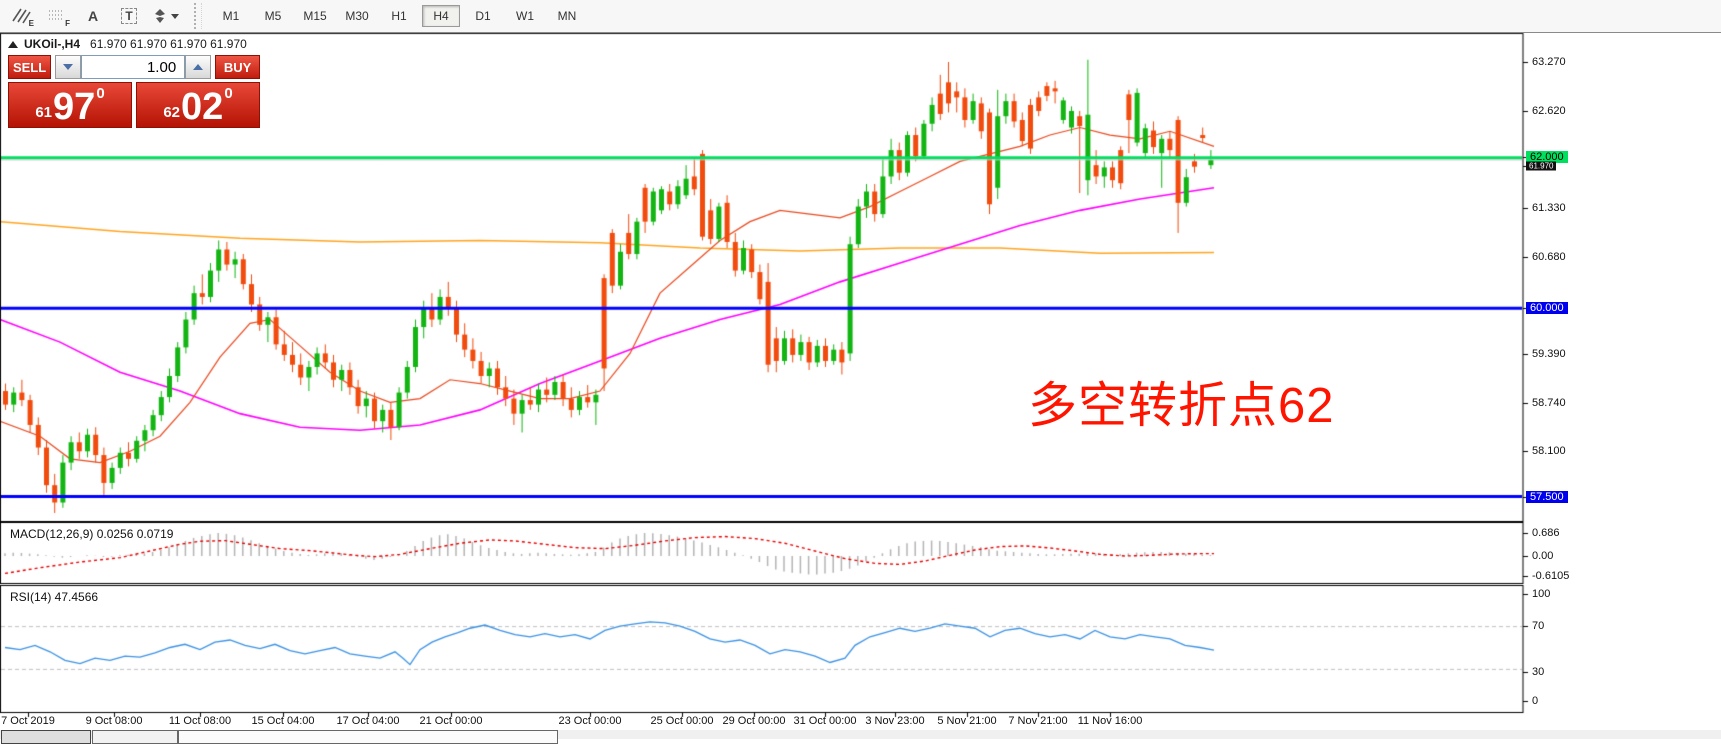 Image resolution: width=1721 pixels, height=744 pixels. Describe the element at coordinates (590, 721) in the screenshot. I see `date-label: 23 Oct 00:00` at that location.